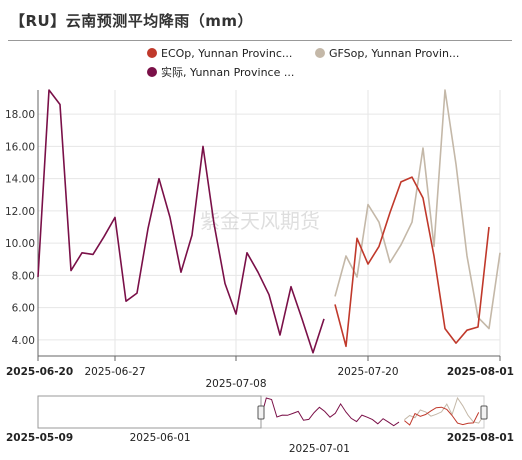  What do you see at coordinates (20, 147) in the screenshot?
I see `y-tick-label: 16.00` at bounding box center [20, 147].